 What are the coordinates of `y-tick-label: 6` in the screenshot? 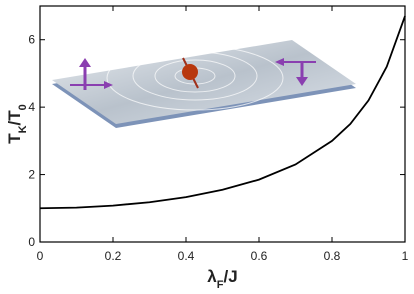 It's located at (31, 40).